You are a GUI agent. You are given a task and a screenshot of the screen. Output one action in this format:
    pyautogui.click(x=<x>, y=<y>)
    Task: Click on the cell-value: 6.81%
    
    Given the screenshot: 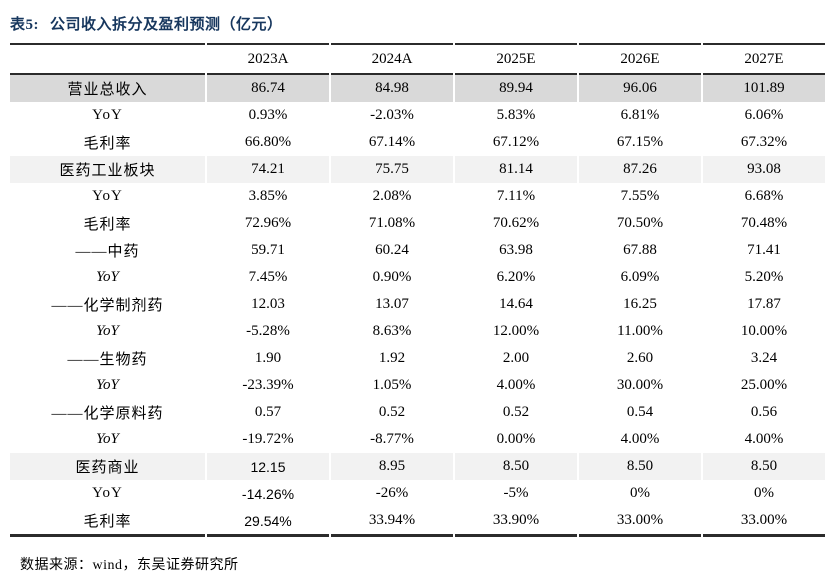 What is the action you would take?
    pyautogui.click(x=640, y=115)
    